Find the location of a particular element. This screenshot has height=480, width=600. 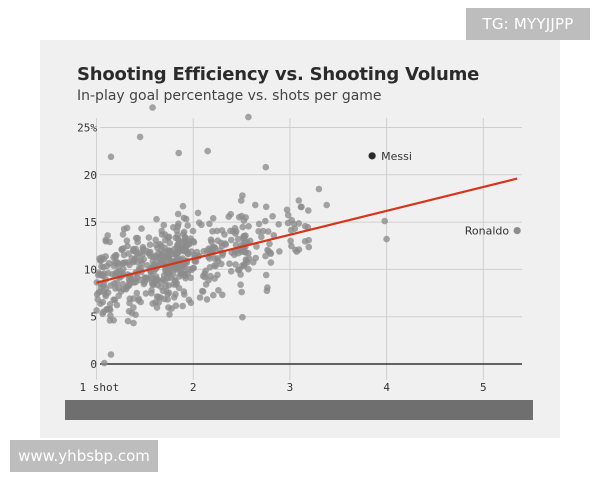

x-tick-label: 1 shot is located at coordinates (100, 387).